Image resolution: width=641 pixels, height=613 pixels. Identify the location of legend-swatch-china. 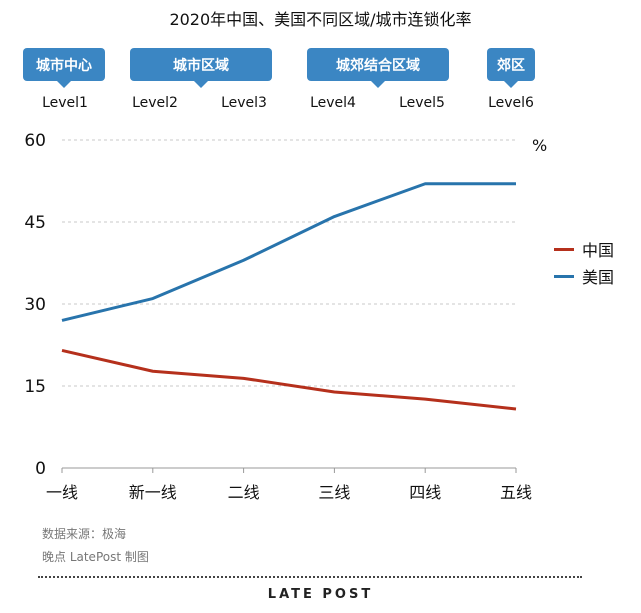
(564, 249).